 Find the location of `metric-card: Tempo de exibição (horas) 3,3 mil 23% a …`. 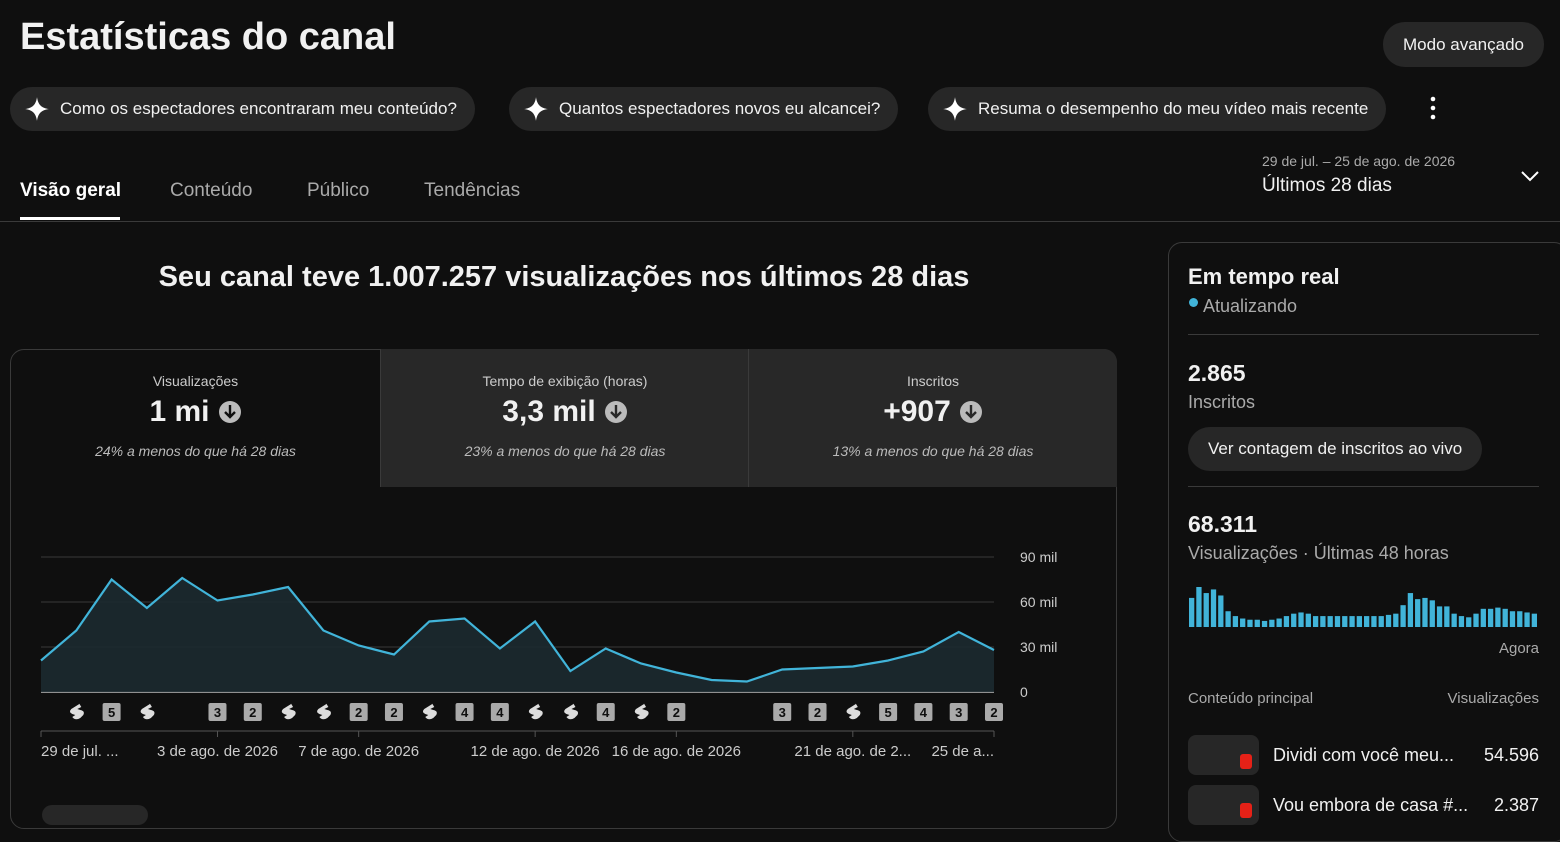

metric-card: Tempo de exibição (horas) 3,3 mil 23% a … is located at coordinates (564, 418).